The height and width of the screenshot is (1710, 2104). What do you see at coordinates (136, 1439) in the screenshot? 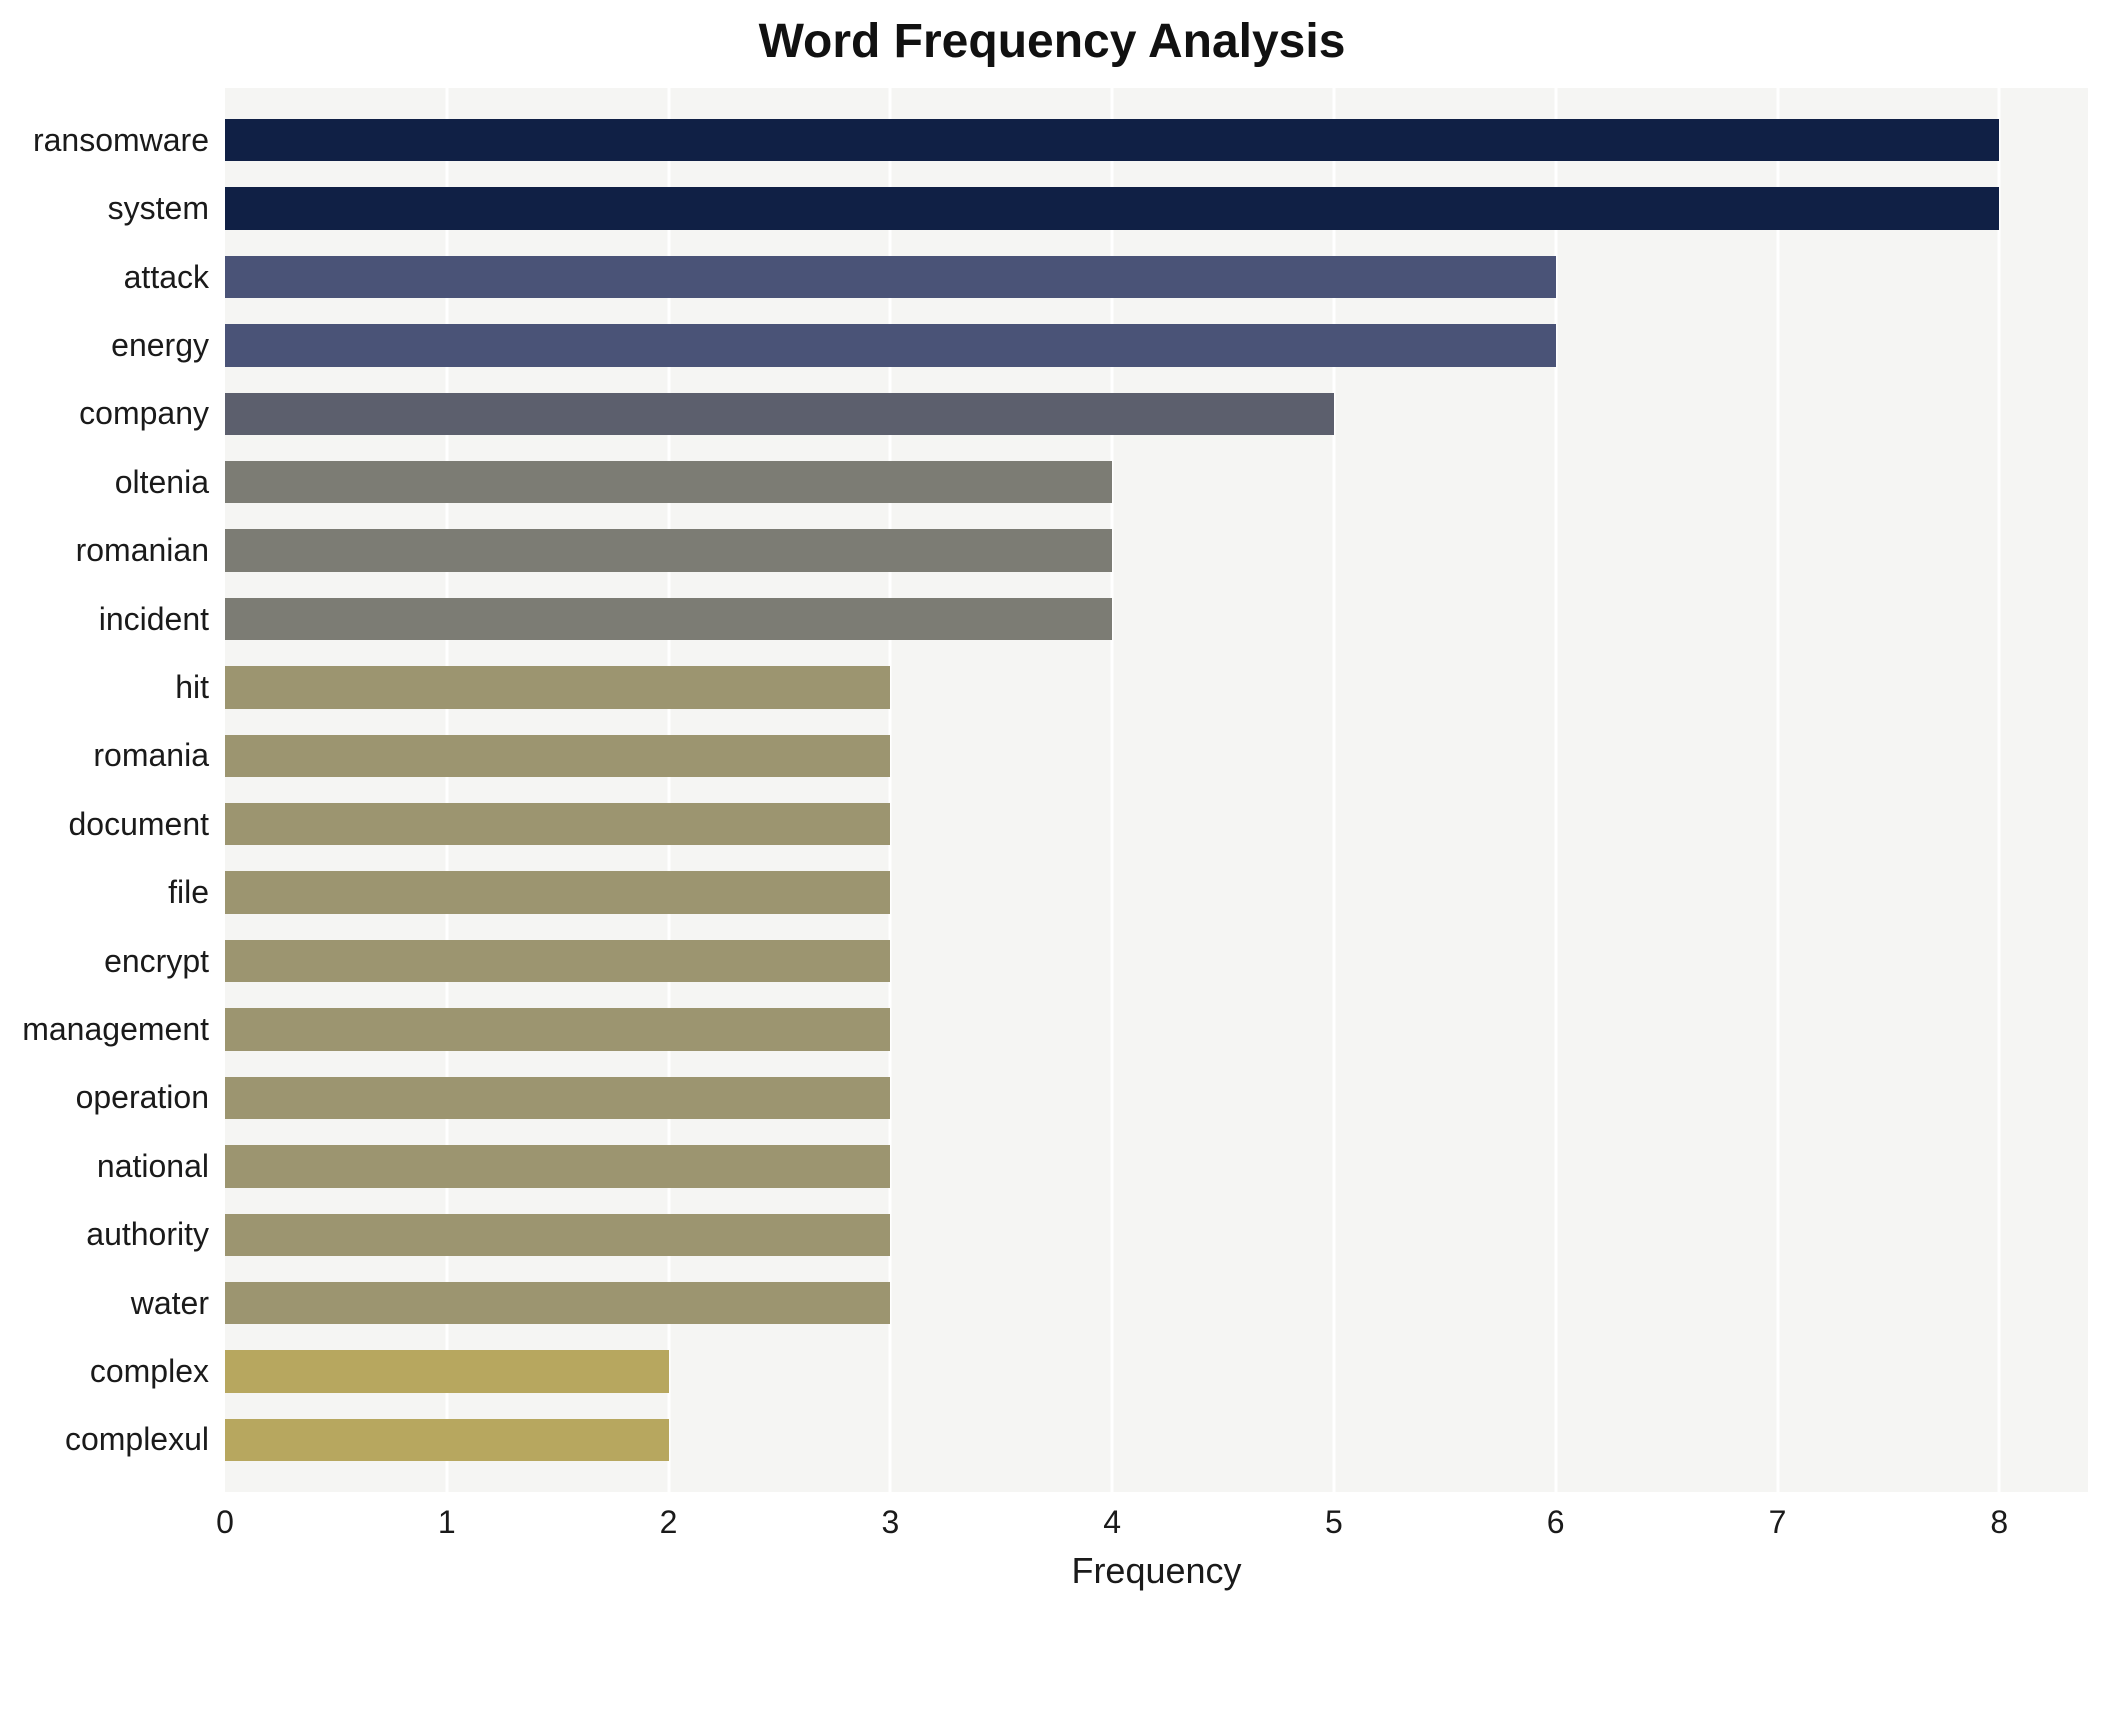
I see `y-axis-label: complexul` at bounding box center [136, 1439].